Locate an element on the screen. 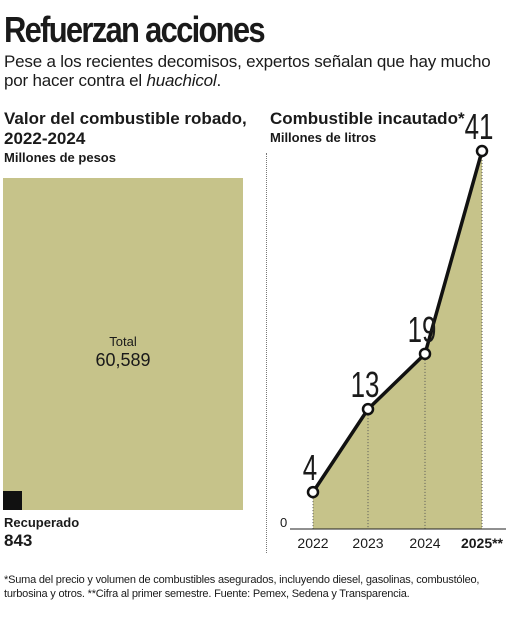 This screenshot has height=620, width=511. total-value: 60,589 is located at coordinates (123, 360).